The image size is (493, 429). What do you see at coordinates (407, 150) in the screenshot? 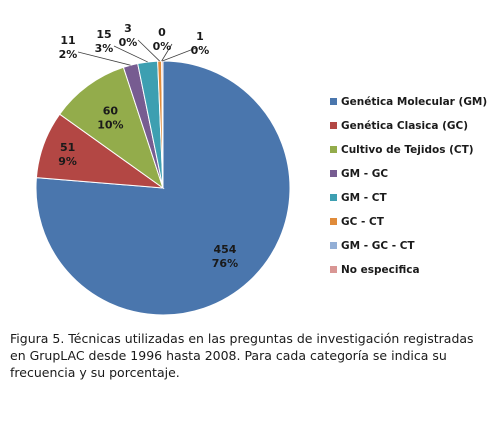
I see `legend-label-cultivo-de-tejidos-ct: Cultivo de Tejidos (CT)` at bounding box center [407, 150].